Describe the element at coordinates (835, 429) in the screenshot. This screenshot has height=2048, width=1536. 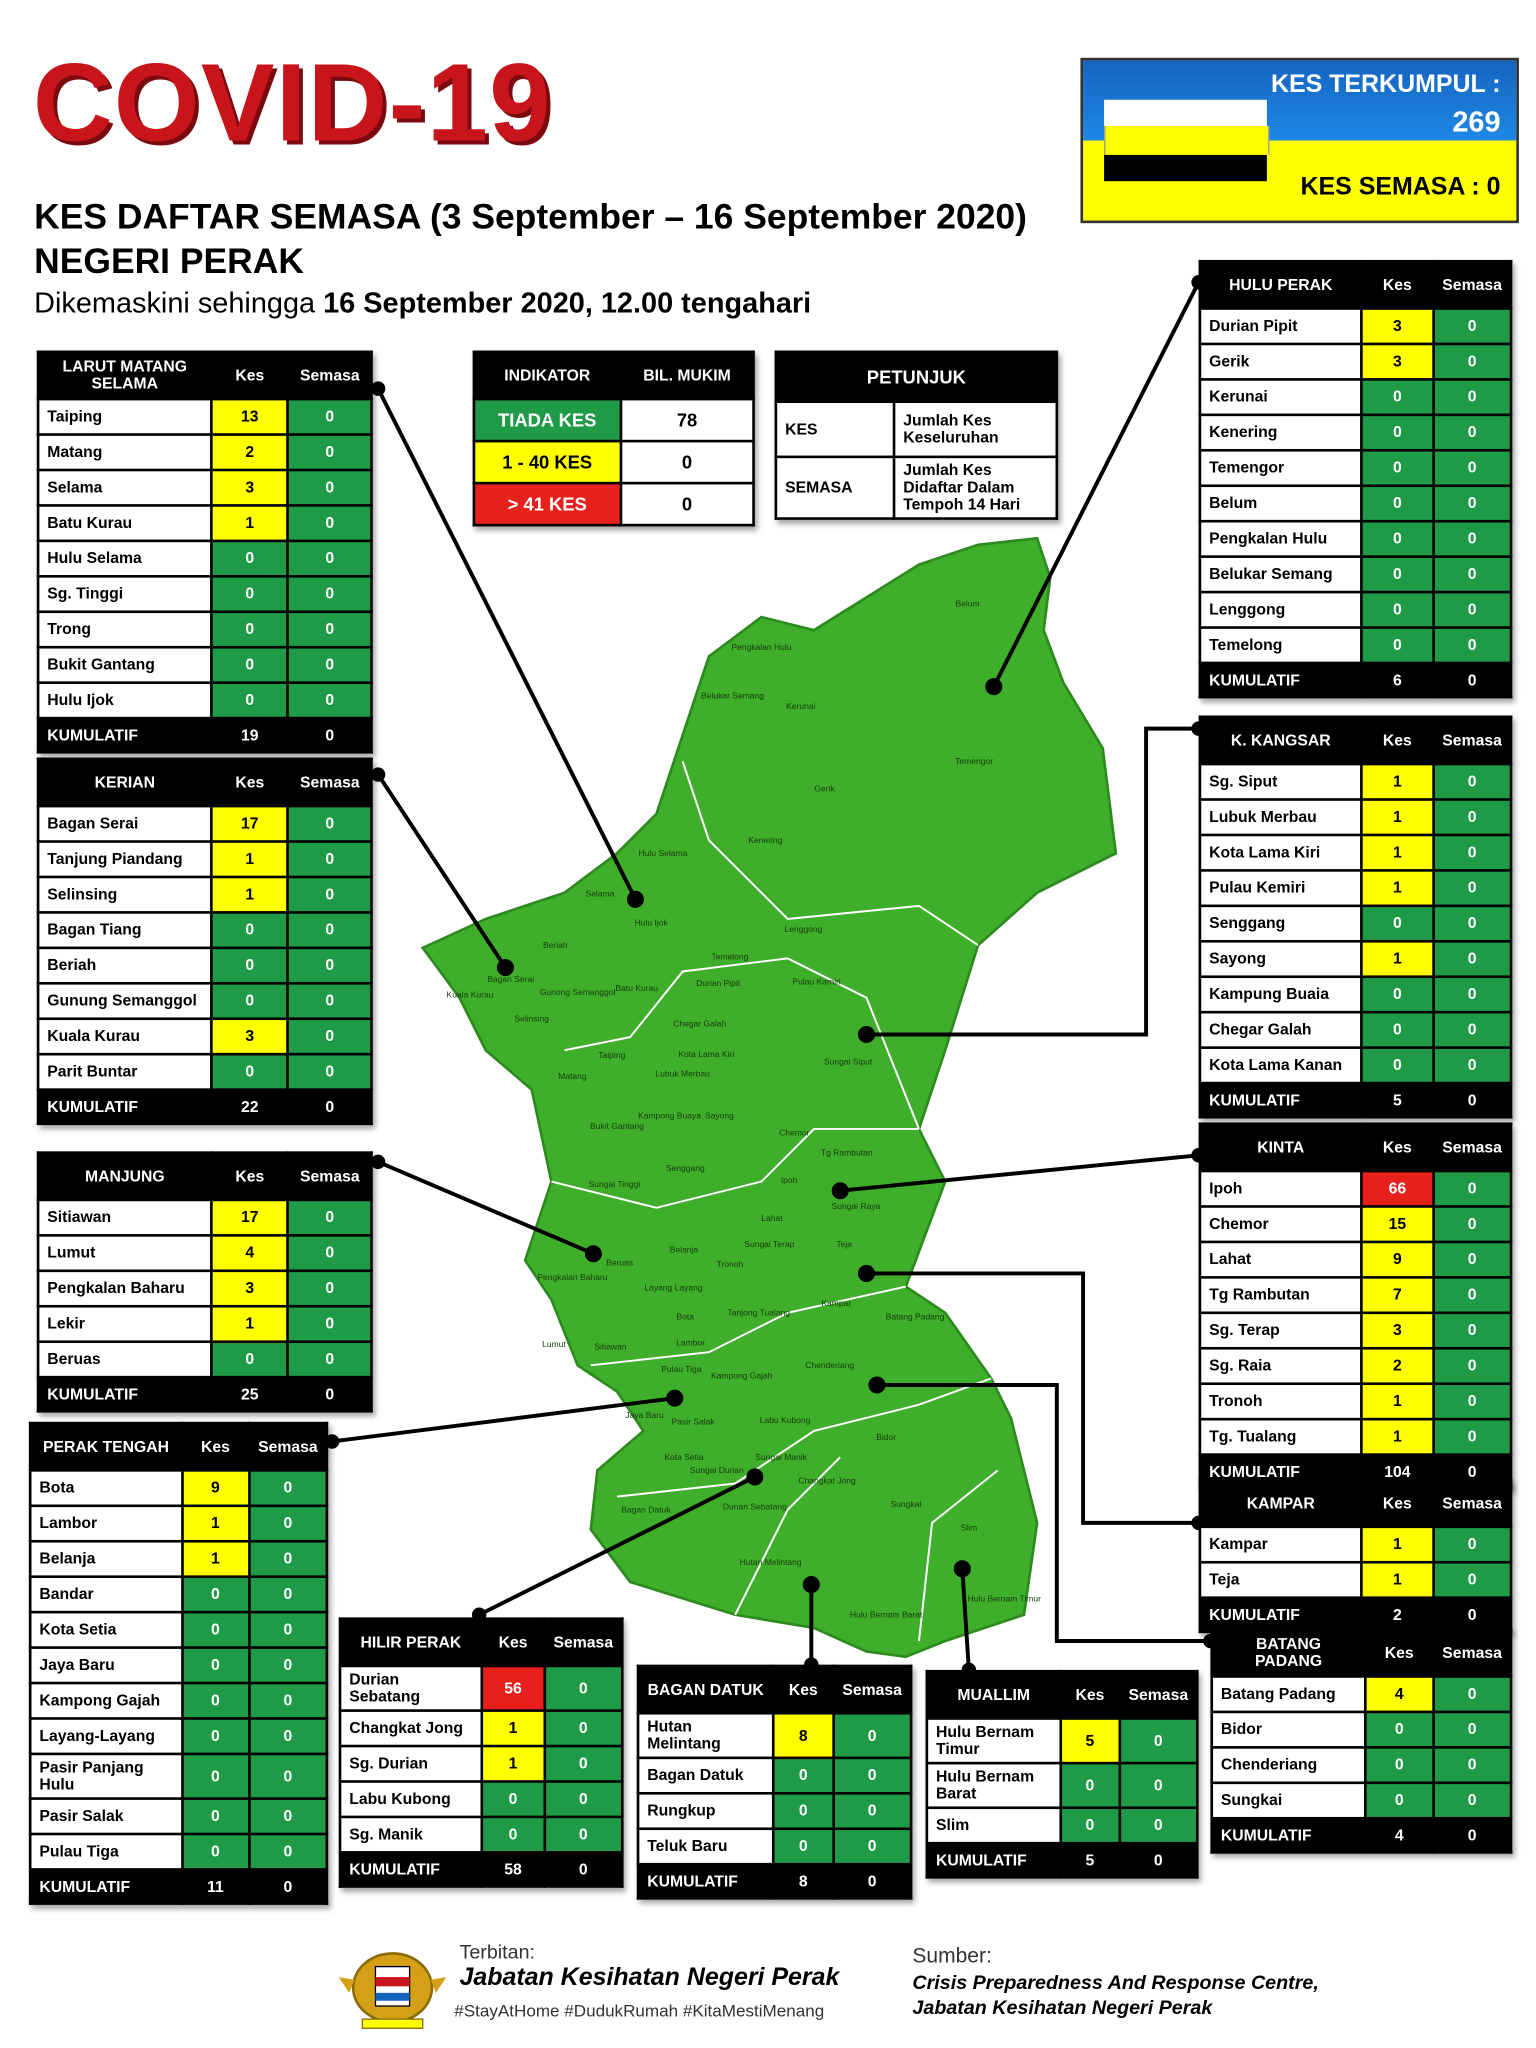
I see `legend-key: KES` at that location.